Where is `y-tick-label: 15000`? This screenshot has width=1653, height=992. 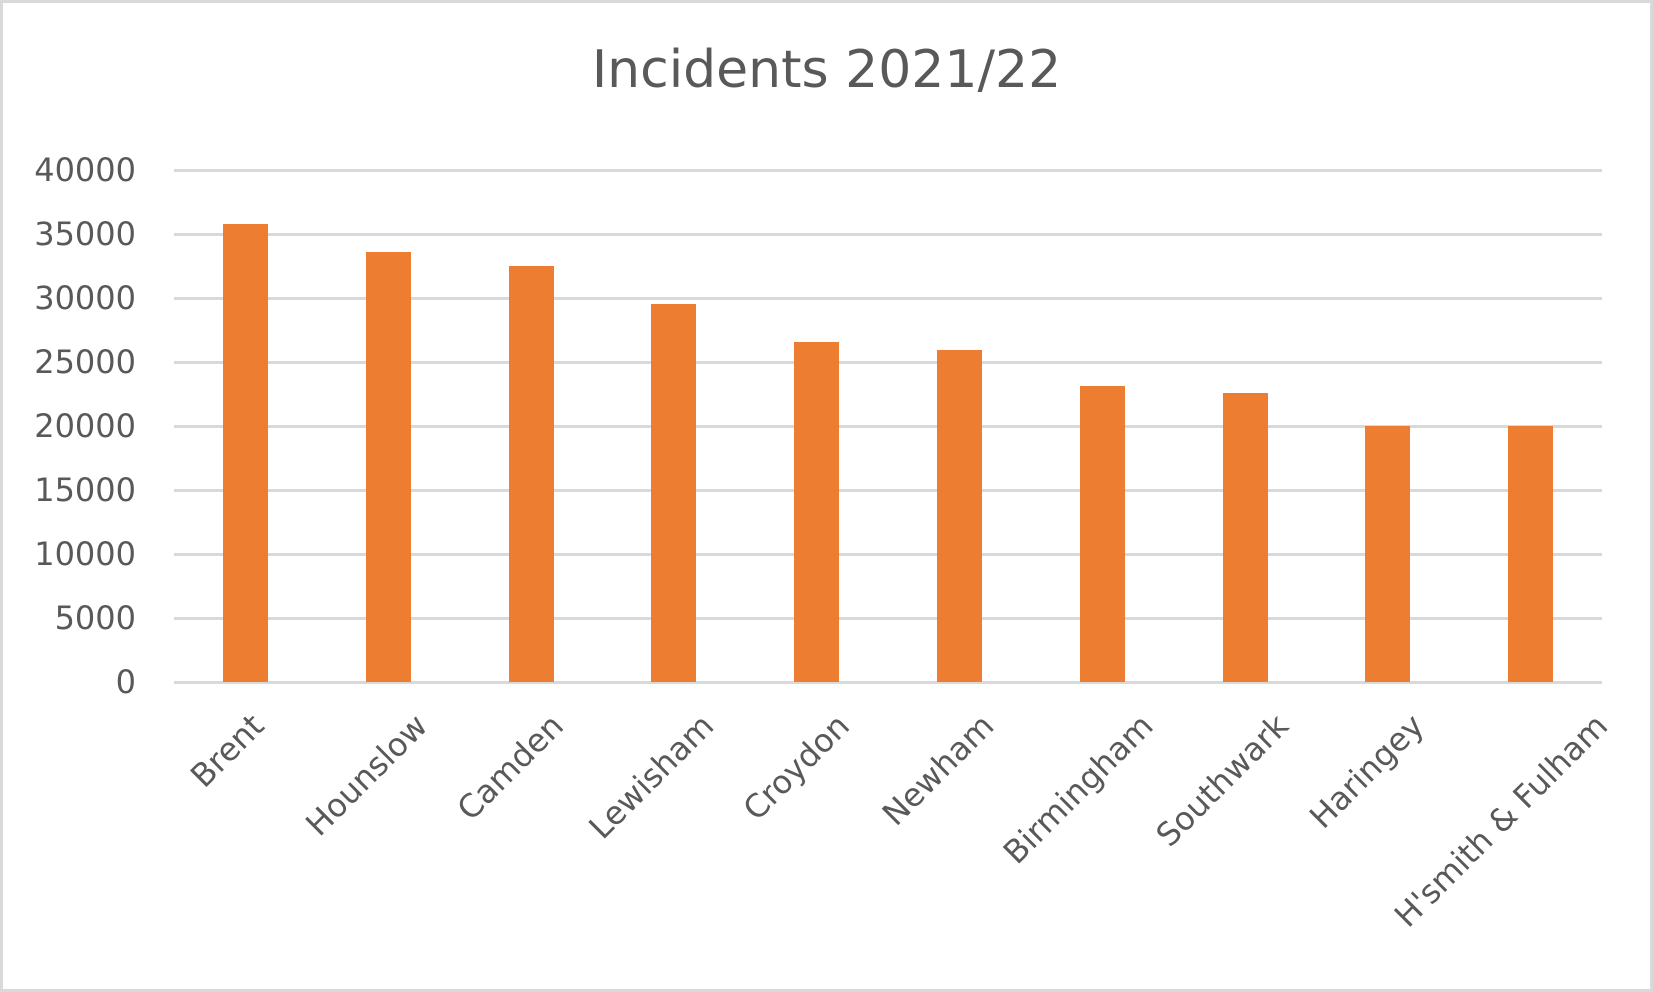
y-tick-label: 15000 is located at coordinates (85, 490).